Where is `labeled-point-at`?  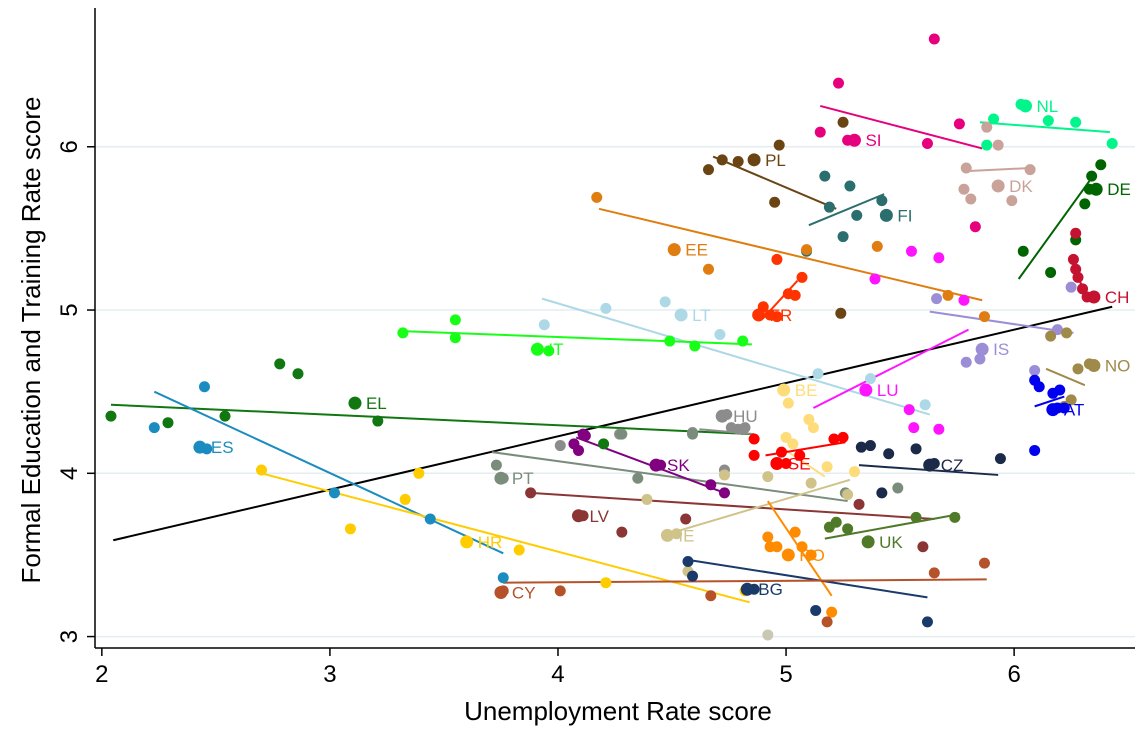 labeled-point-at is located at coordinates (1053, 410).